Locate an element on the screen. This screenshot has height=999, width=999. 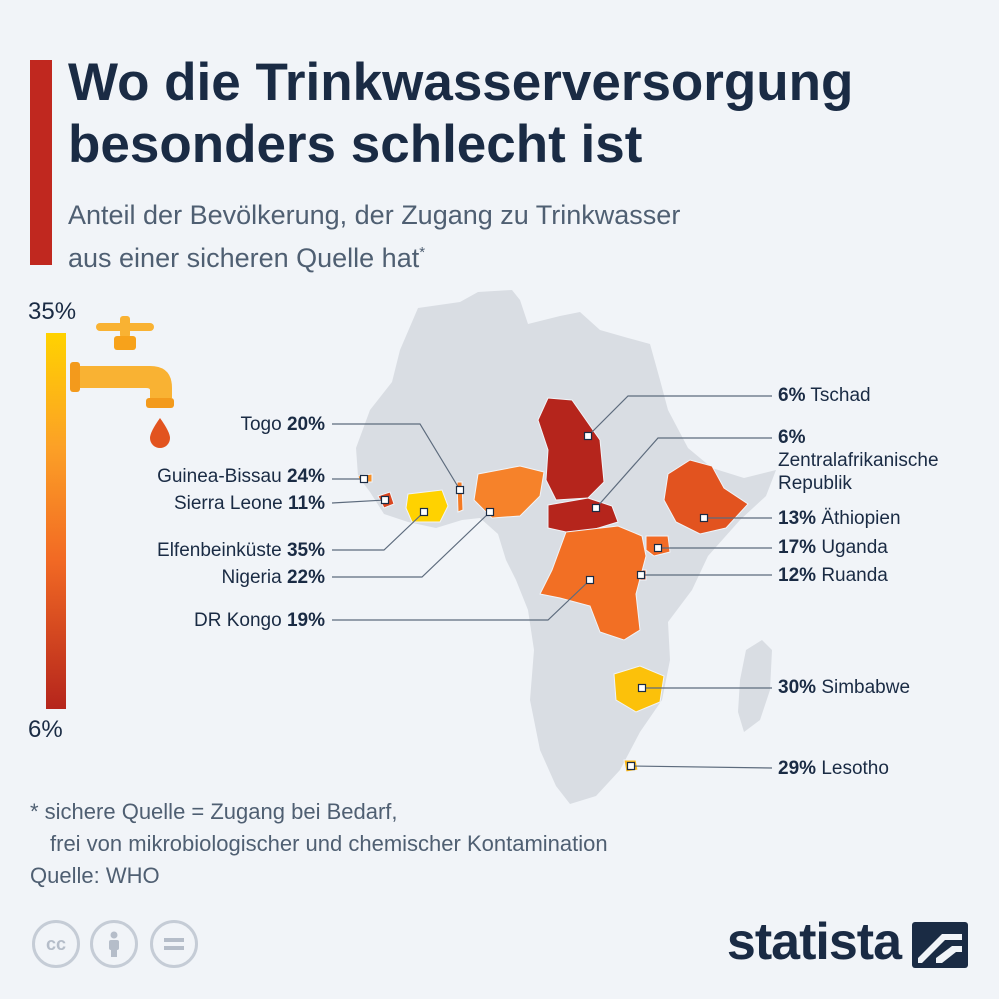
subtitle-marker: * is located at coordinates (422, 252).